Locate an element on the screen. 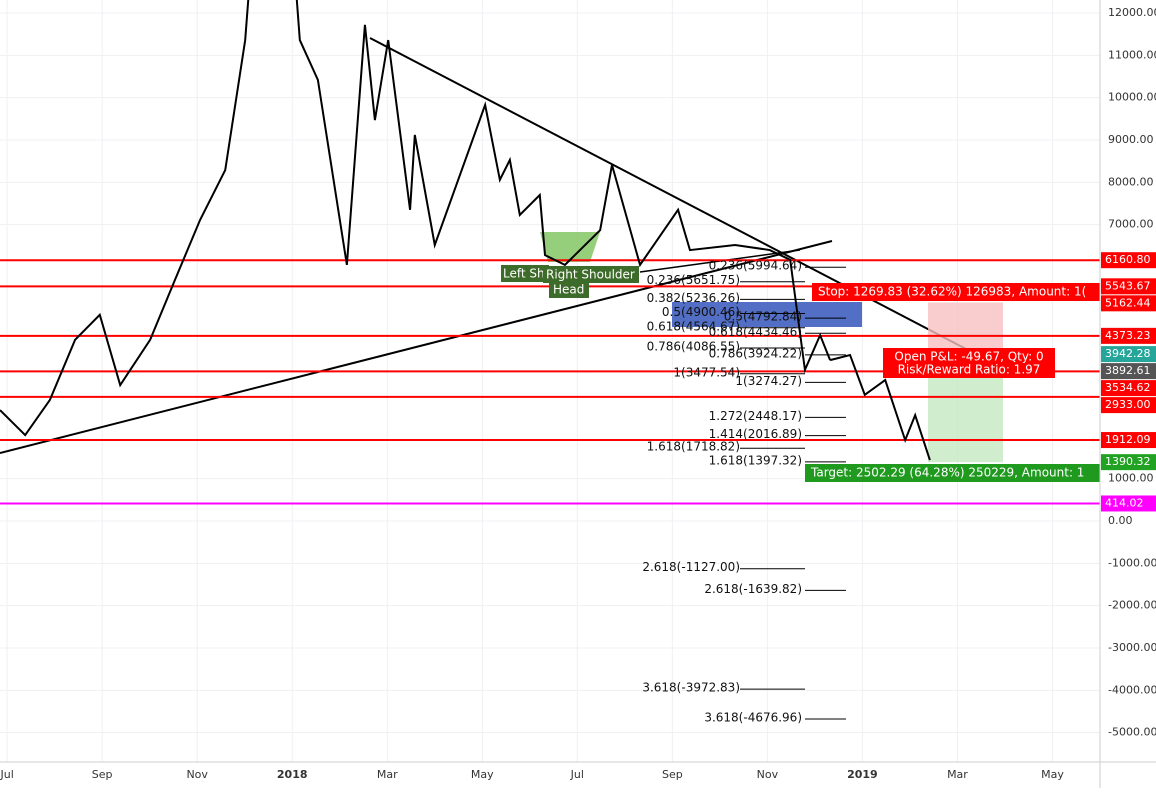 The height and width of the screenshot is (792, 1156). price-tag-label: 3534.62 is located at coordinates (1128, 387).